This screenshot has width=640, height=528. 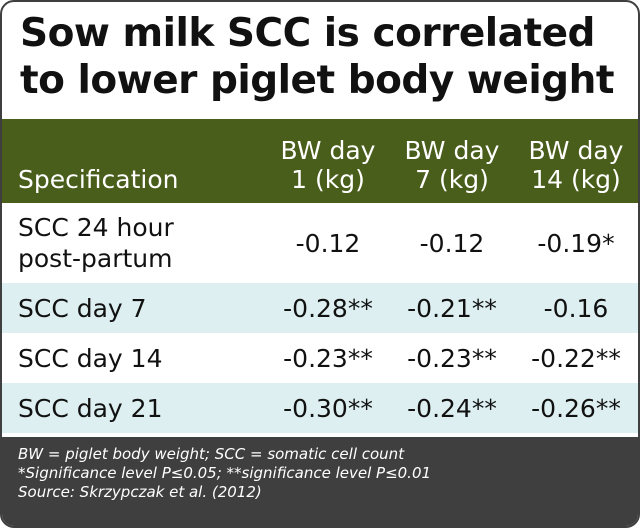 I want to click on table-cell: -0.16, so click(x=576, y=308).